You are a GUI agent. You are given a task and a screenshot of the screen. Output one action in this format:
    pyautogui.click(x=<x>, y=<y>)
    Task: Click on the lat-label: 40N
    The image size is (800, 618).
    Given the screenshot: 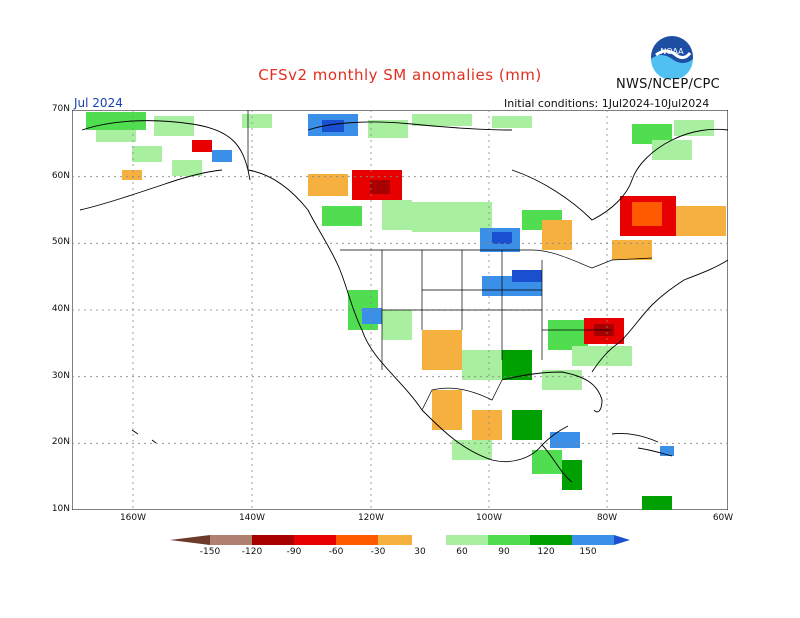 What is the action you would take?
    pyautogui.click(x=60, y=309)
    